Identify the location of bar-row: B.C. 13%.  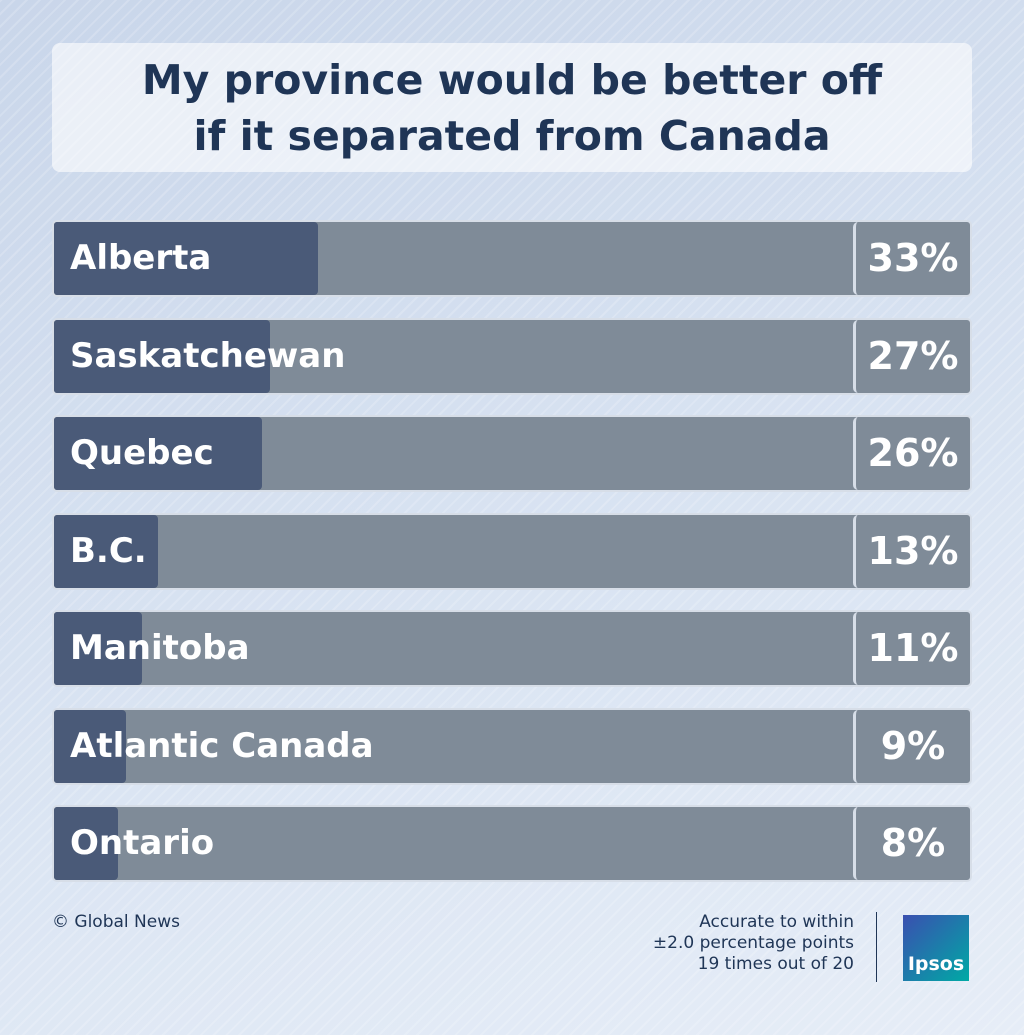
(512, 551).